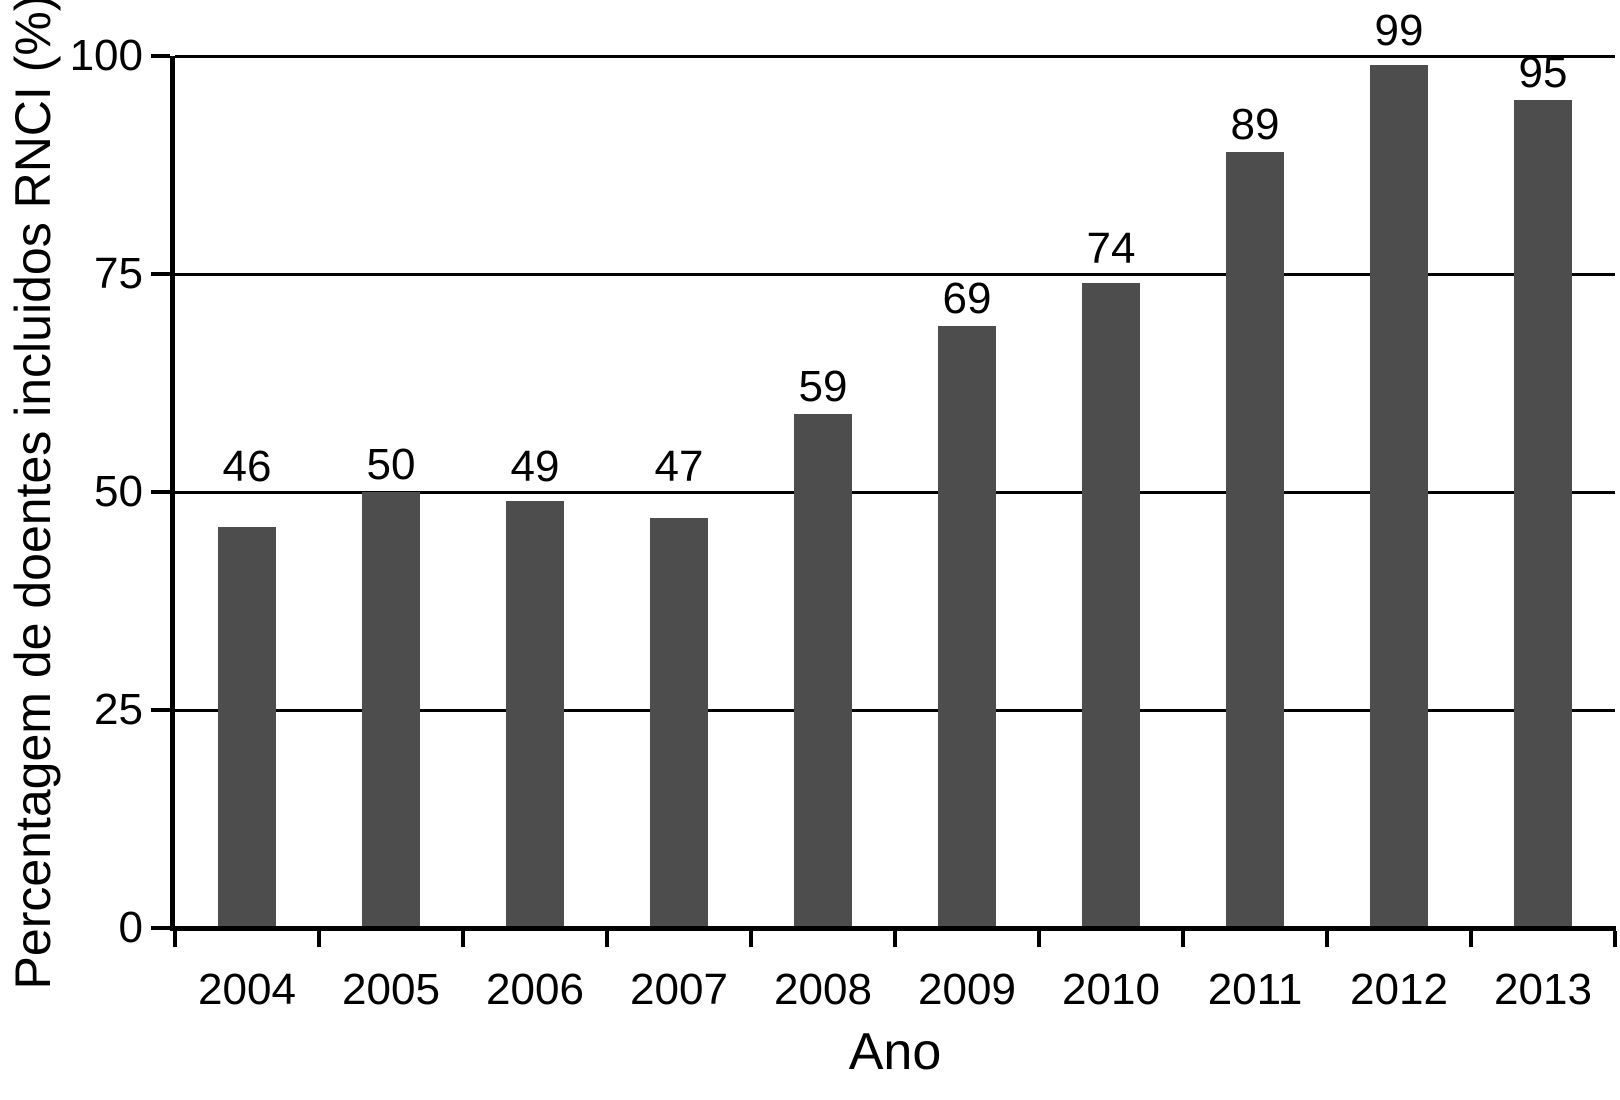 This screenshot has height=1100, width=1620. Describe the element at coordinates (247, 989) in the screenshot. I see `x-category-label-2004: 2004` at that location.